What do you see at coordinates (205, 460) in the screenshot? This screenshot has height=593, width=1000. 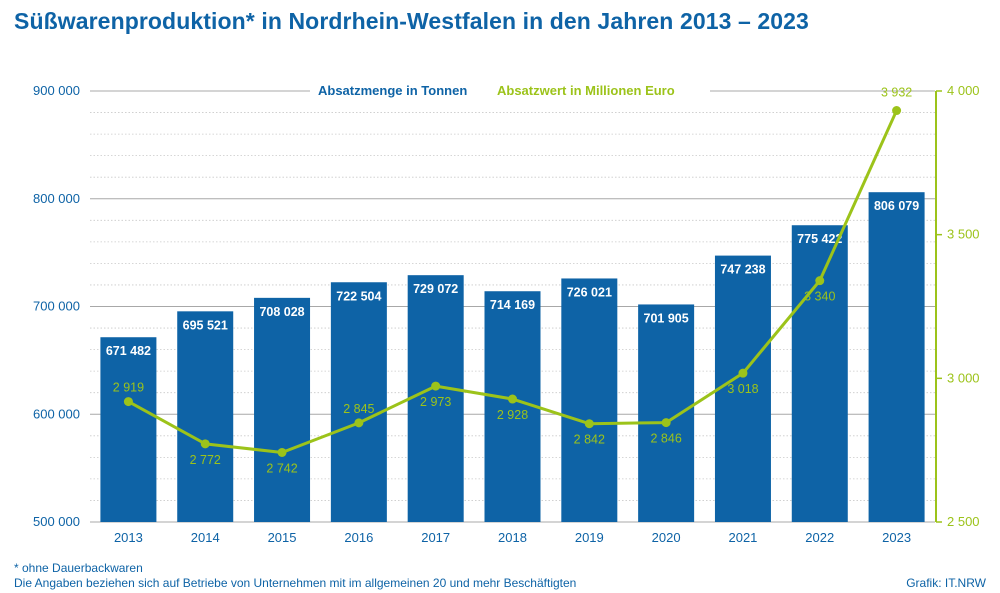 I see `line-value-label: 2 772` at bounding box center [205, 460].